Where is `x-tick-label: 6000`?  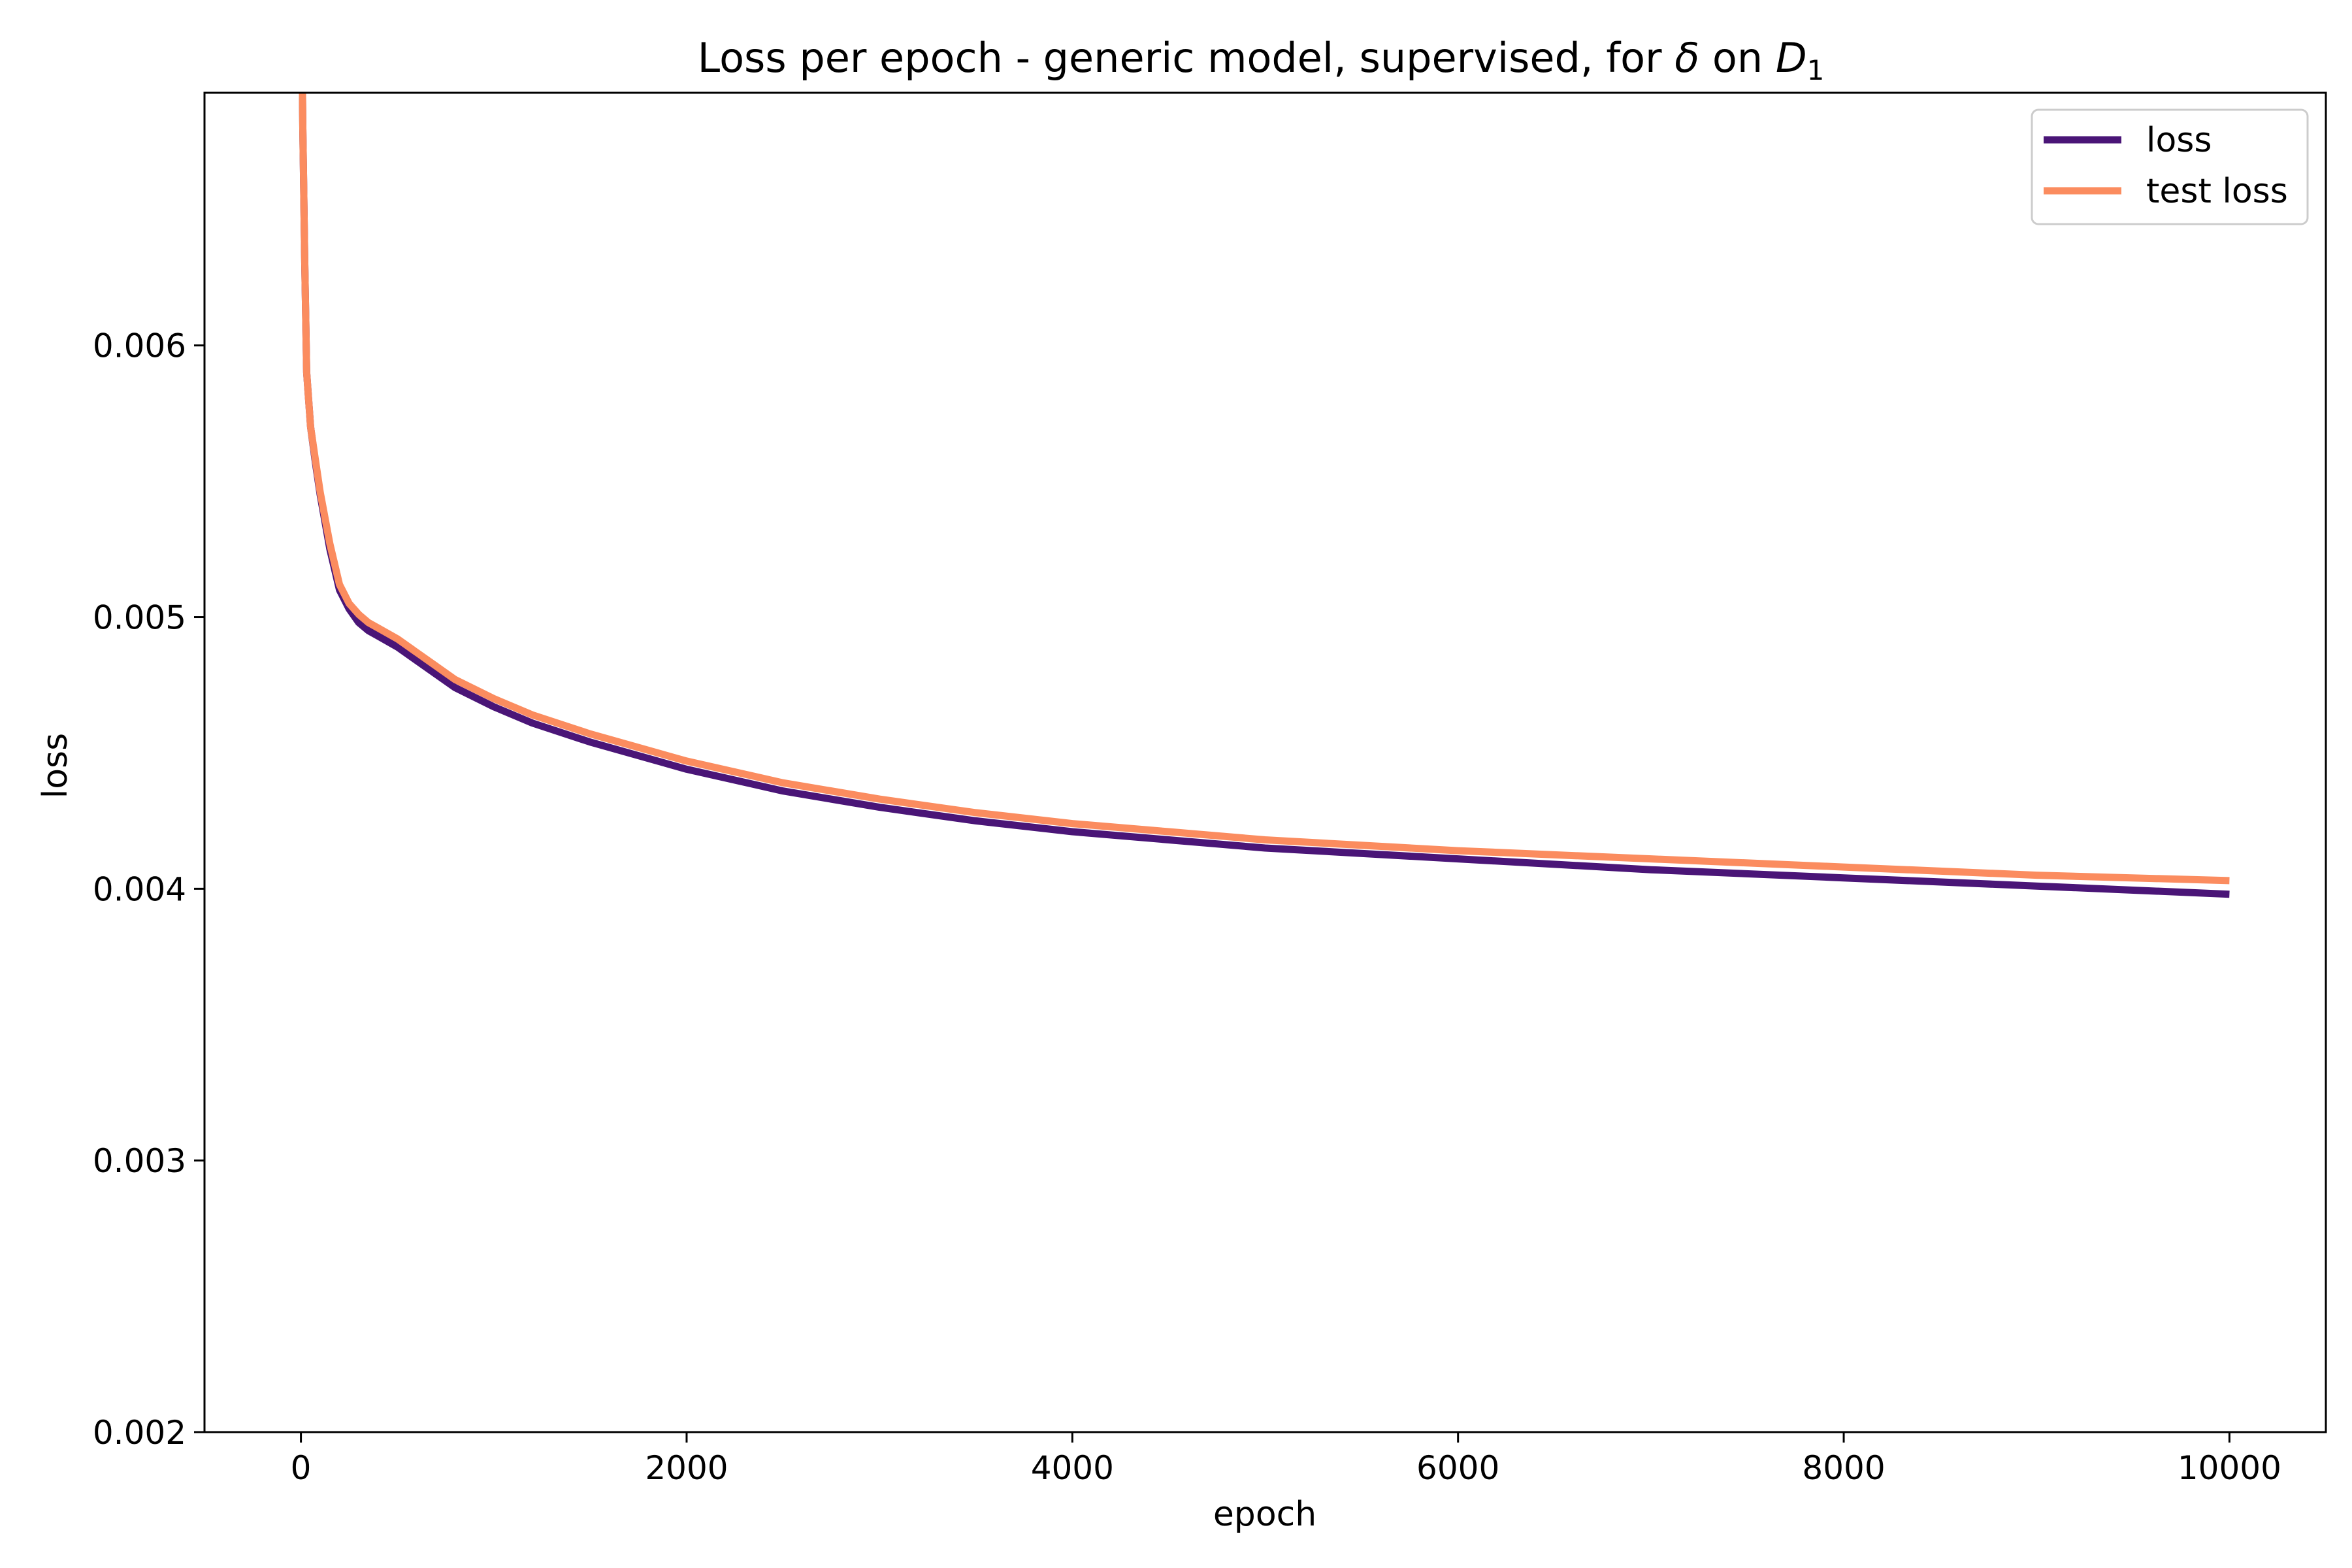 x-tick-label: 6000 is located at coordinates (1457, 1468).